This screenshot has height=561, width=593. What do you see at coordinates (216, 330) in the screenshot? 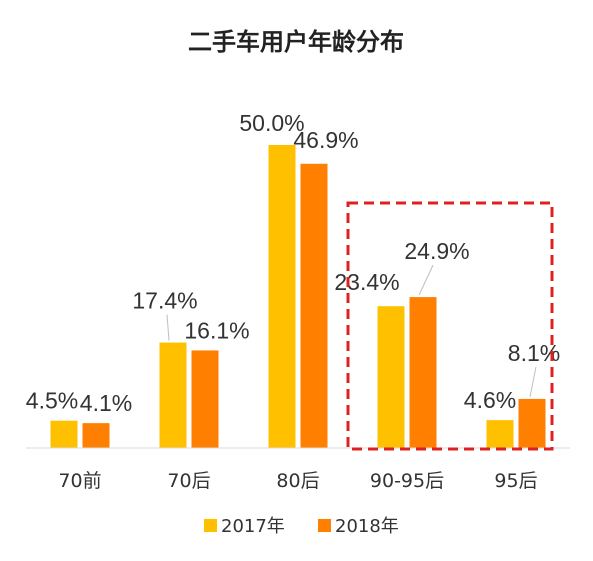
I see `data-label: 16.1%` at bounding box center [216, 330].